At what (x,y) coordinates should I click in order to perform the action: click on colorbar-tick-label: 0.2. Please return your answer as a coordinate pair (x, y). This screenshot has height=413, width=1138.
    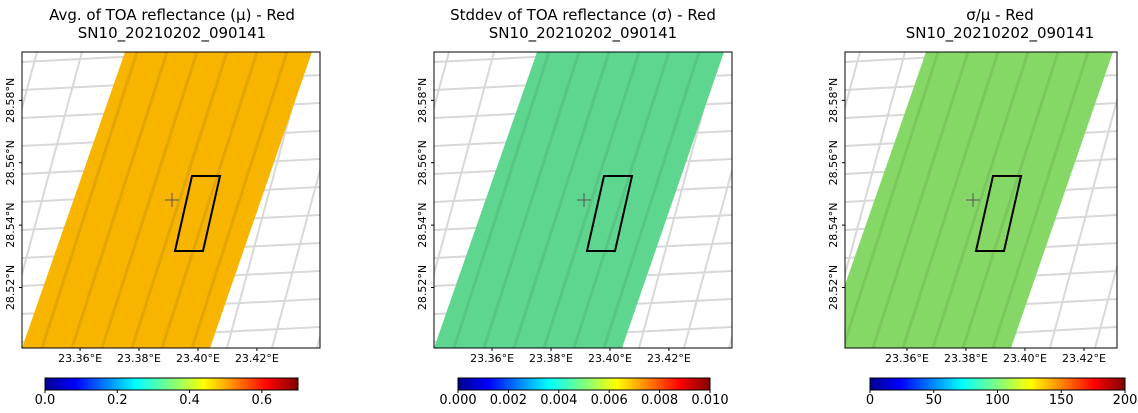
    Looking at the image, I should click on (117, 400).